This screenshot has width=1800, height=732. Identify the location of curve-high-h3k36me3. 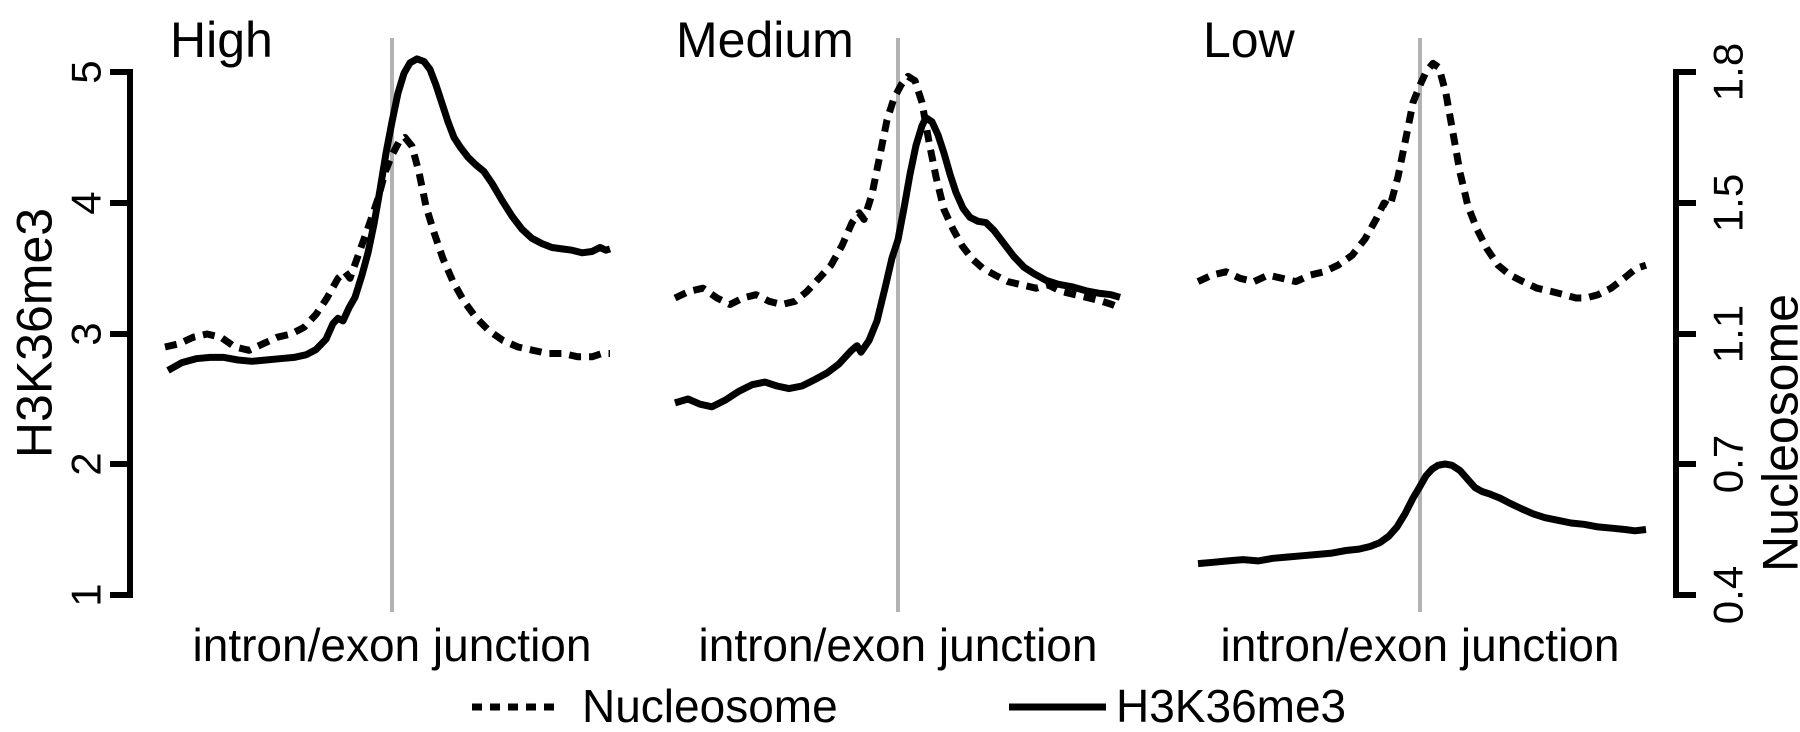
(389, 214).